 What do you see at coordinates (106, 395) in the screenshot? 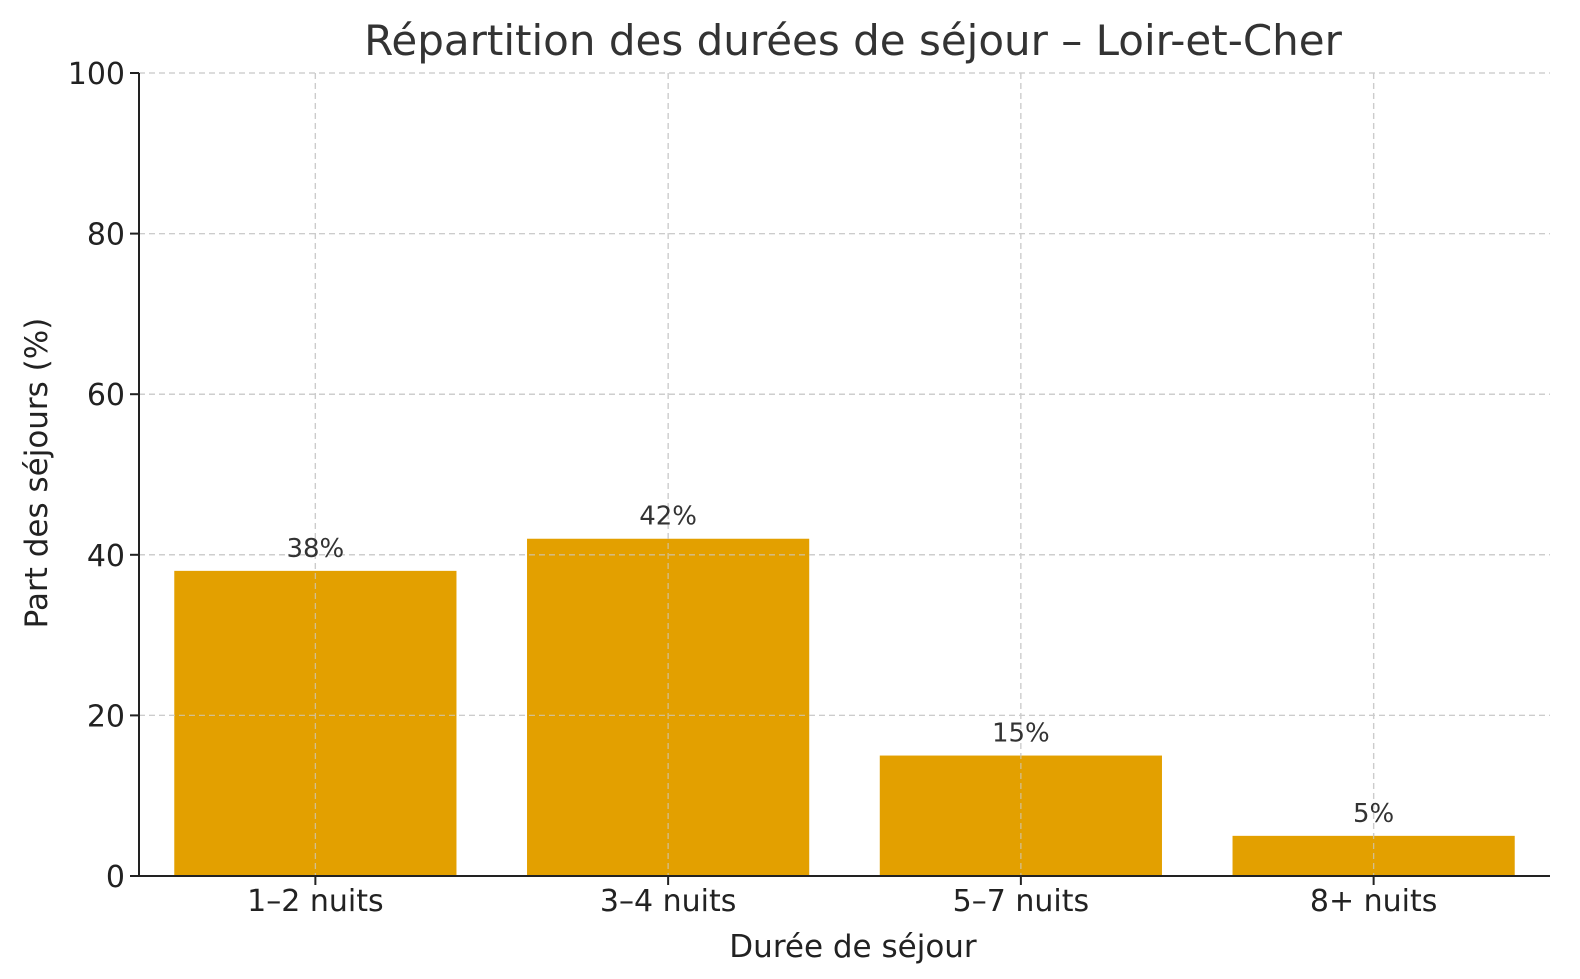
I see `y-tick-label: 60` at bounding box center [106, 395].